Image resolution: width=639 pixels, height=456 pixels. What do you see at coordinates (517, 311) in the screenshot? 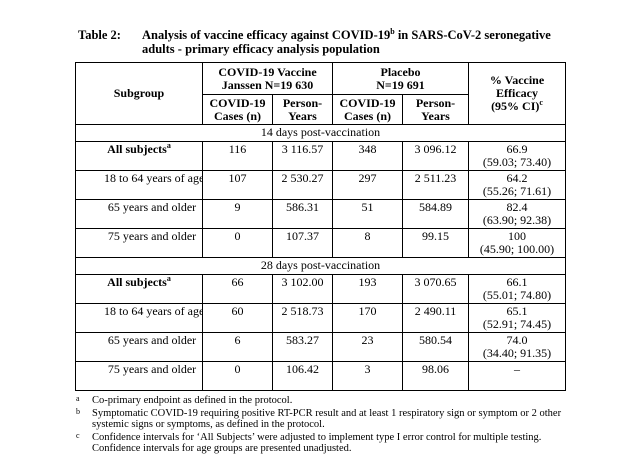
I see `efficacy-value: 65.1` at bounding box center [517, 311].